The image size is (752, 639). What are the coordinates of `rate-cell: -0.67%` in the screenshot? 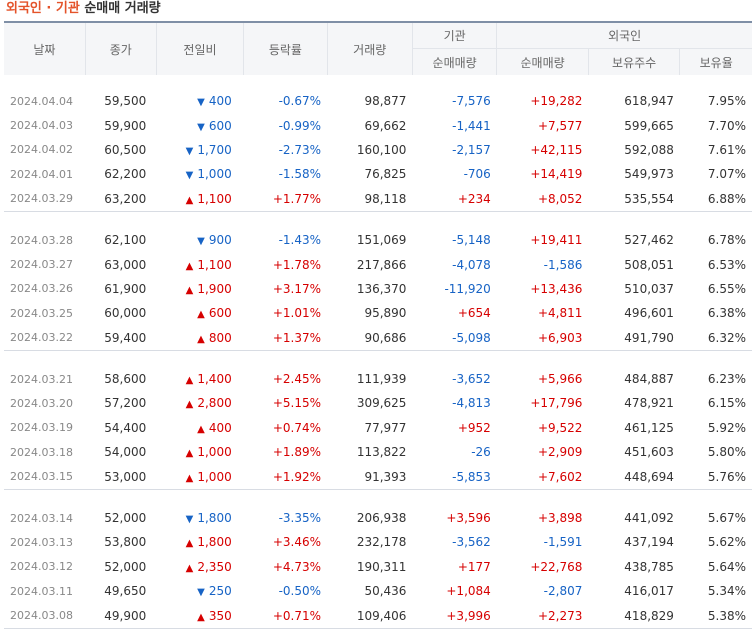 It's located at (300, 101).